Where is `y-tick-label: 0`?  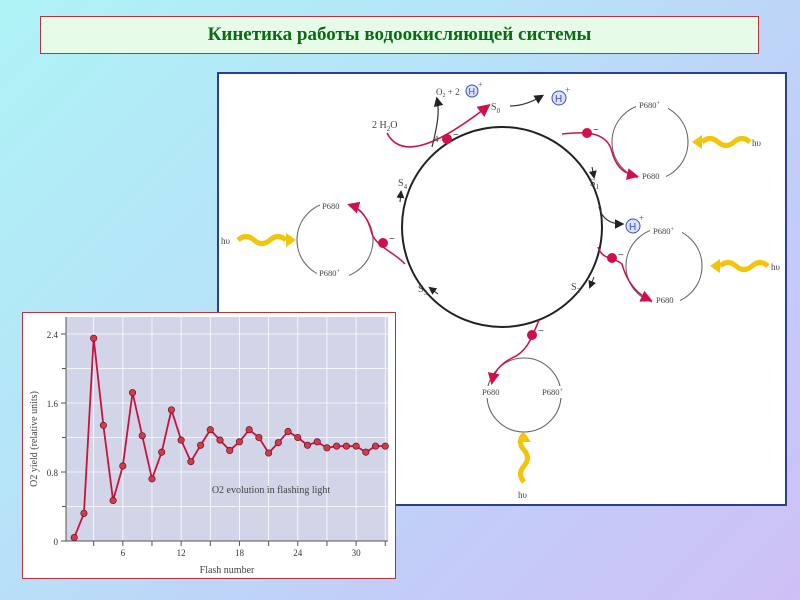
y-tick-label: 0 is located at coordinates (56, 542).